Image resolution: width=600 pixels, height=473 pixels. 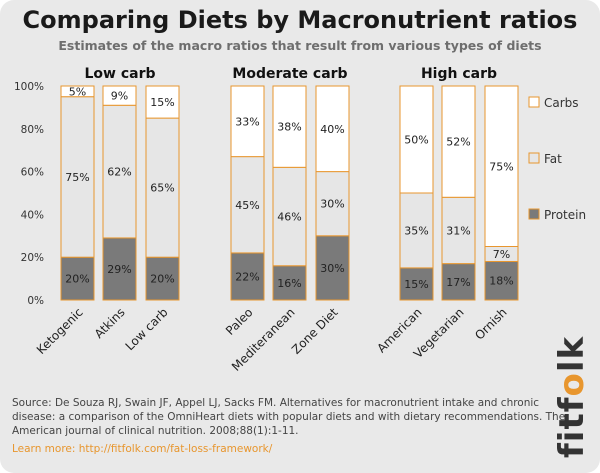 I want to click on x-category-label: Low carb, so click(x=147, y=329).